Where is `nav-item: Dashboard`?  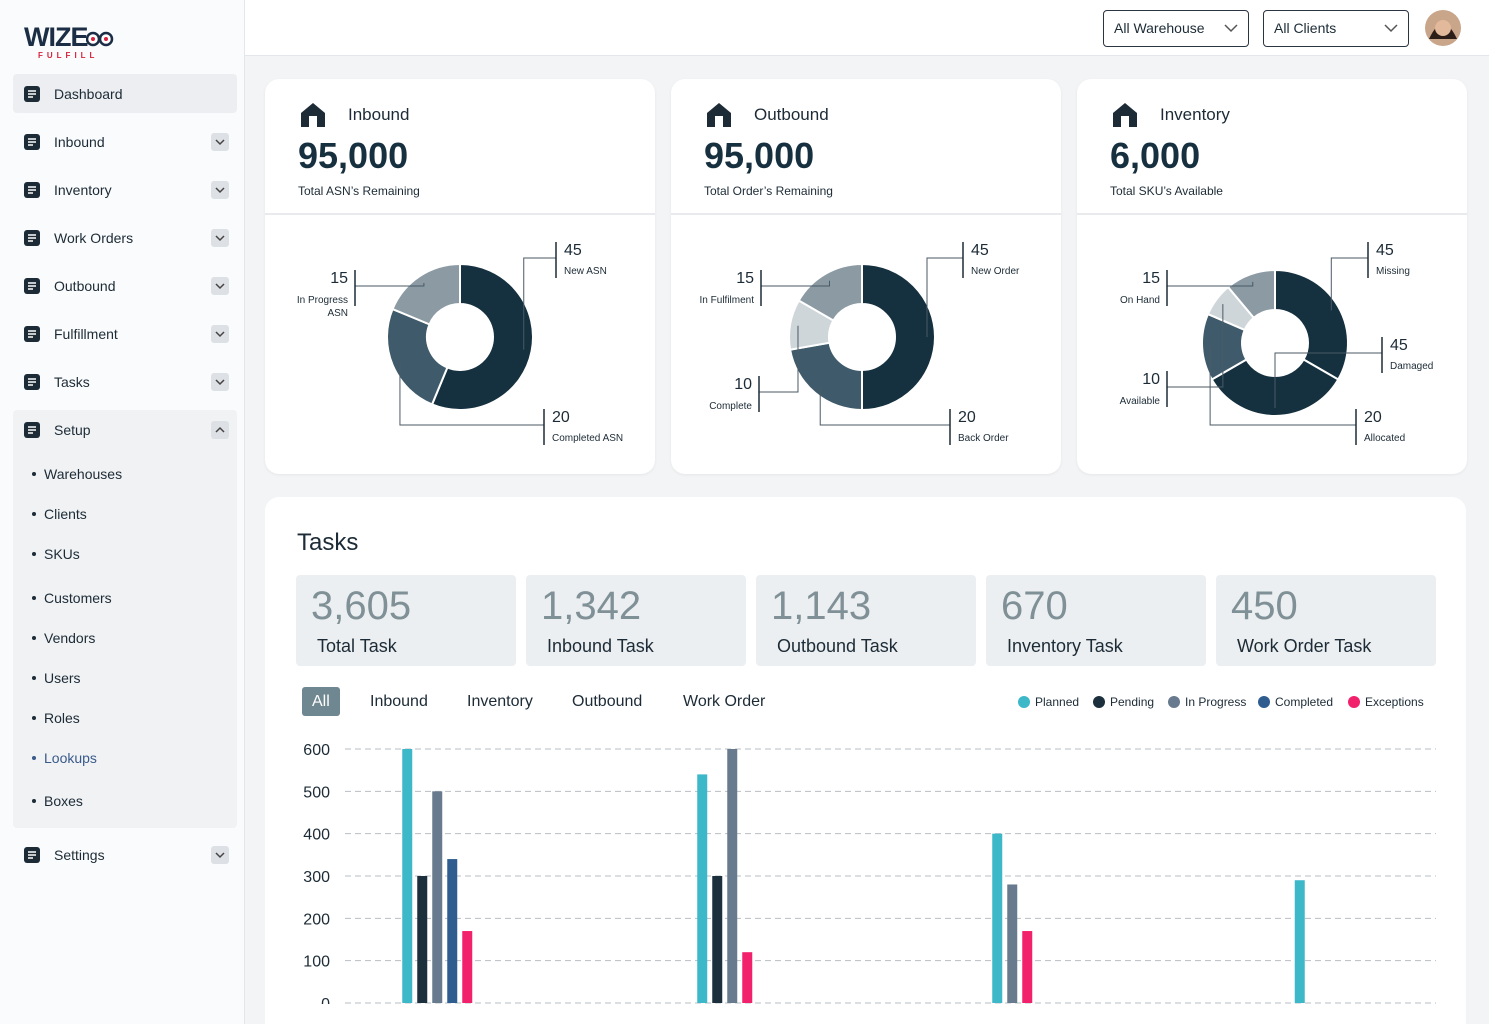
nav-item: Dashboard is located at coordinates (88, 94).